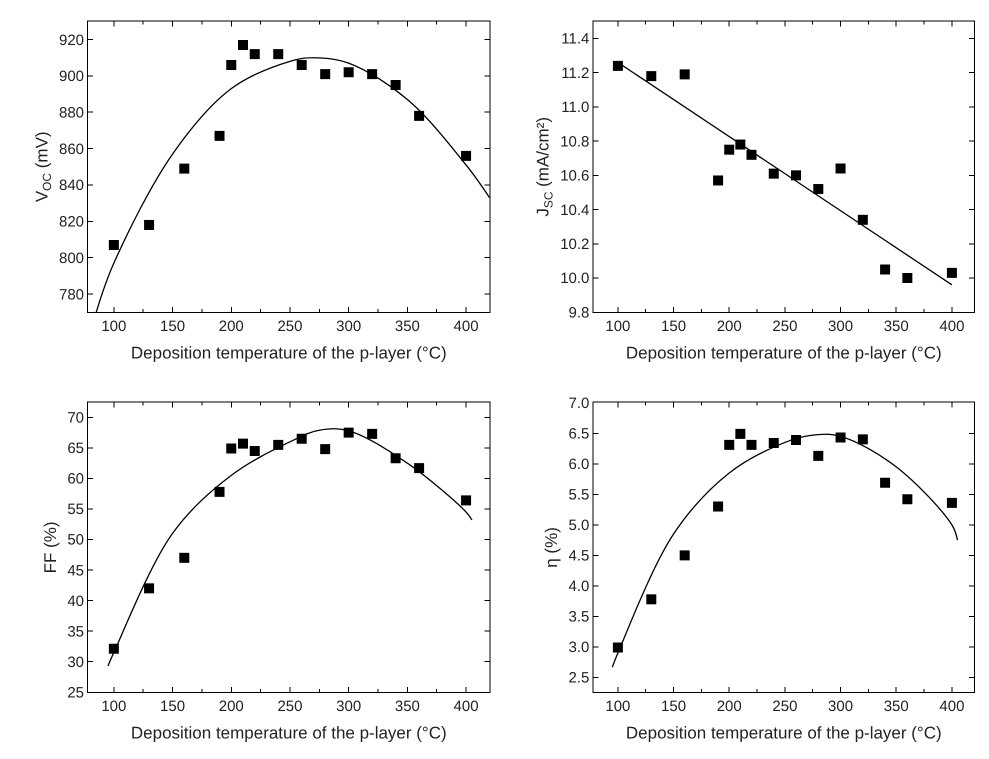 Image resolution: width=989 pixels, height=759 pixels. I want to click on y-tick-label: 7.0, so click(579, 403).